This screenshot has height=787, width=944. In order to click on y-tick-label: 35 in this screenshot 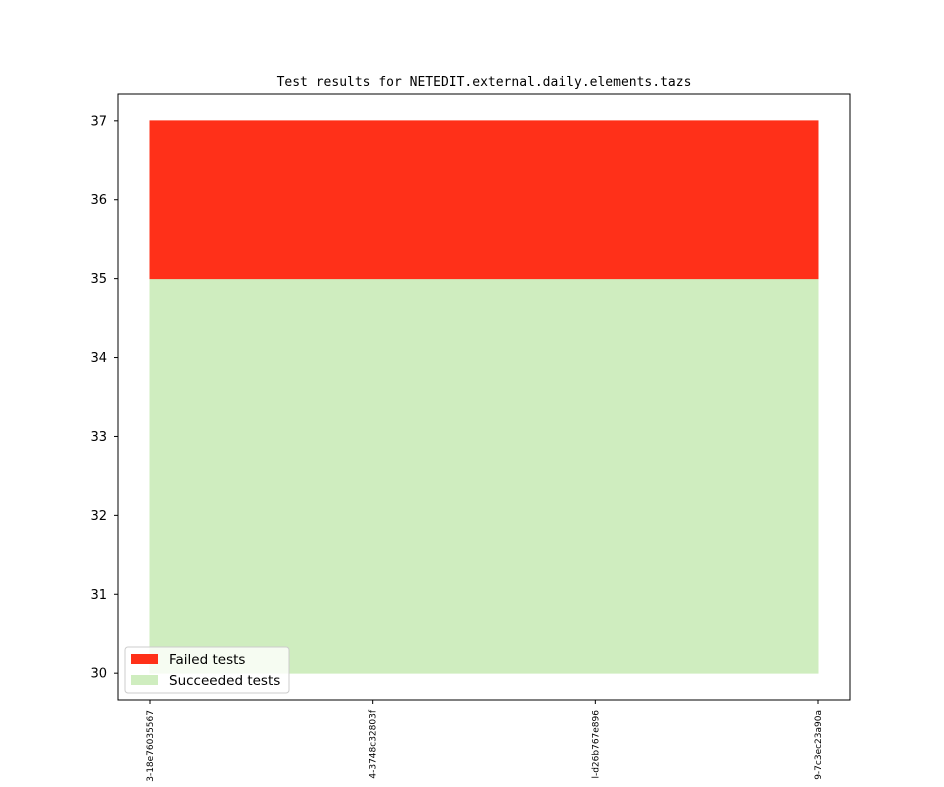, I will do `click(98, 279)`.